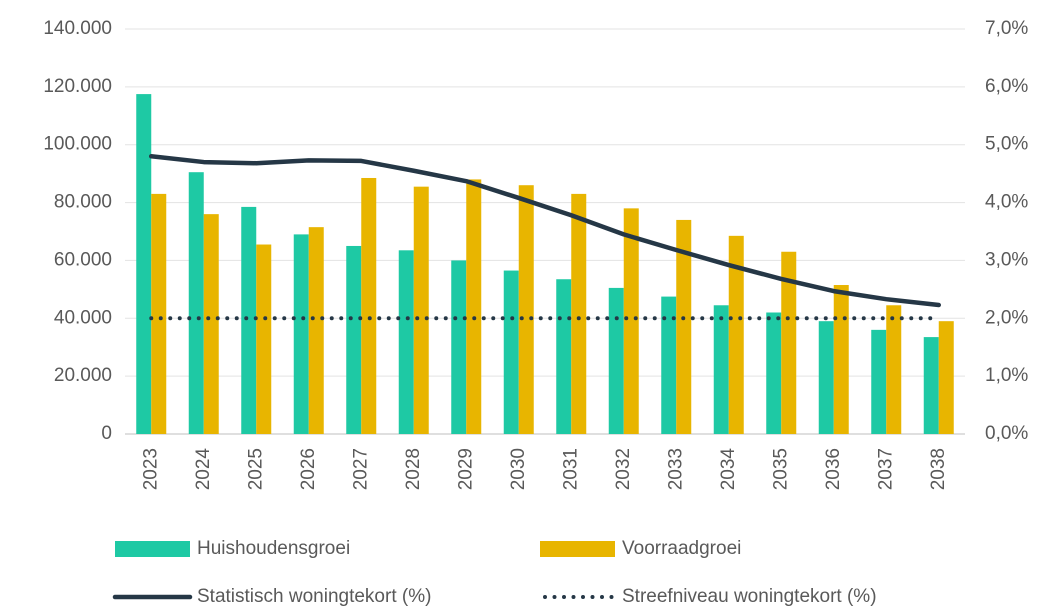  Describe the element at coordinates (623, 469) in the screenshot. I see `x-tick-label: 2032` at that location.